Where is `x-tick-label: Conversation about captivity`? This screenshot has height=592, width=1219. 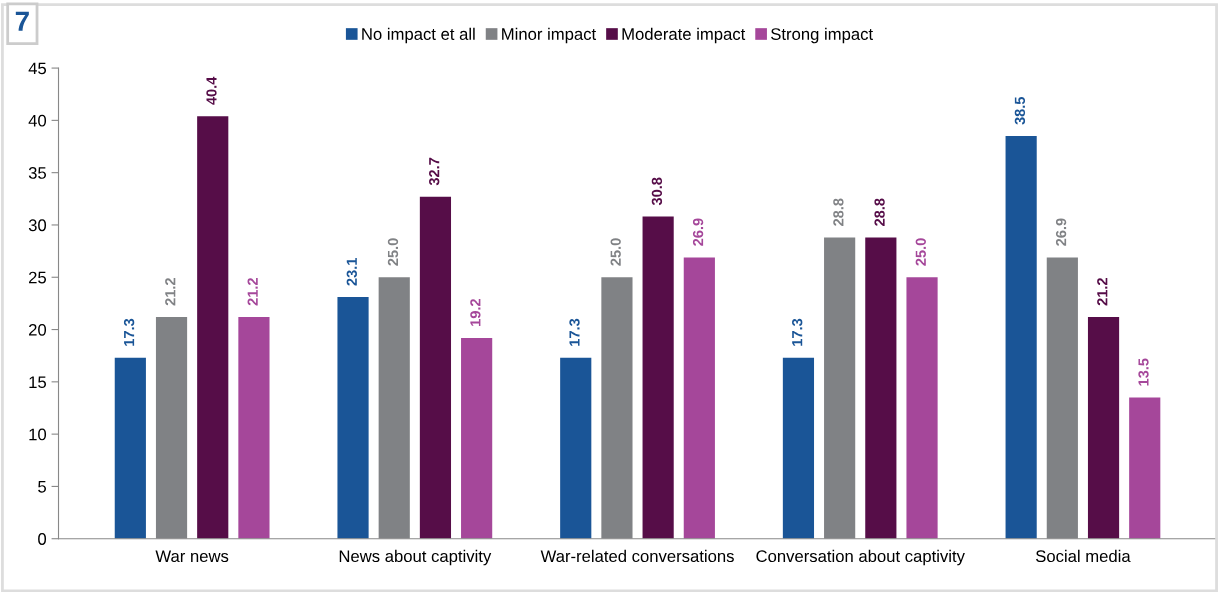
x-tick-label: Conversation about captivity is located at coordinates (860, 557).